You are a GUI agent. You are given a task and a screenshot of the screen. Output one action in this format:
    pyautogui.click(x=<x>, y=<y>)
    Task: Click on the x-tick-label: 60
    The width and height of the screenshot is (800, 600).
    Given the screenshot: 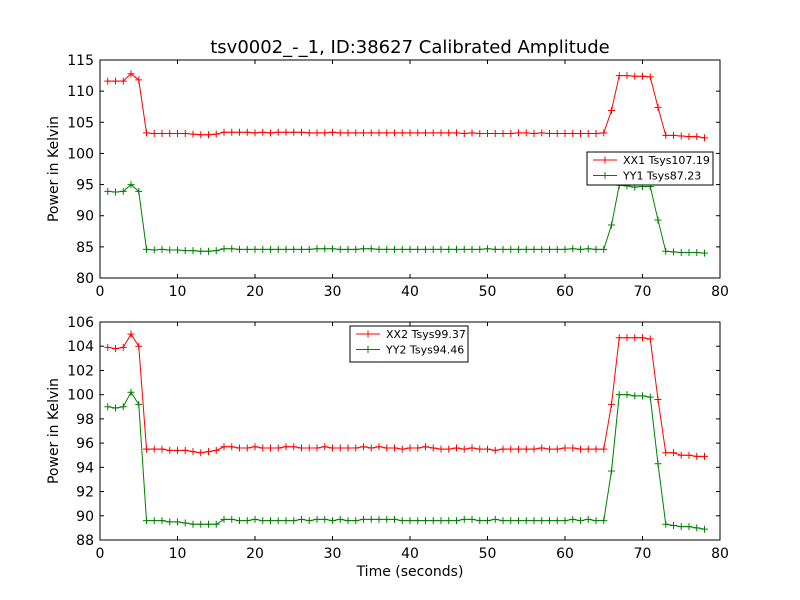 What is the action you would take?
    pyautogui.click(x=565, y=292)
    